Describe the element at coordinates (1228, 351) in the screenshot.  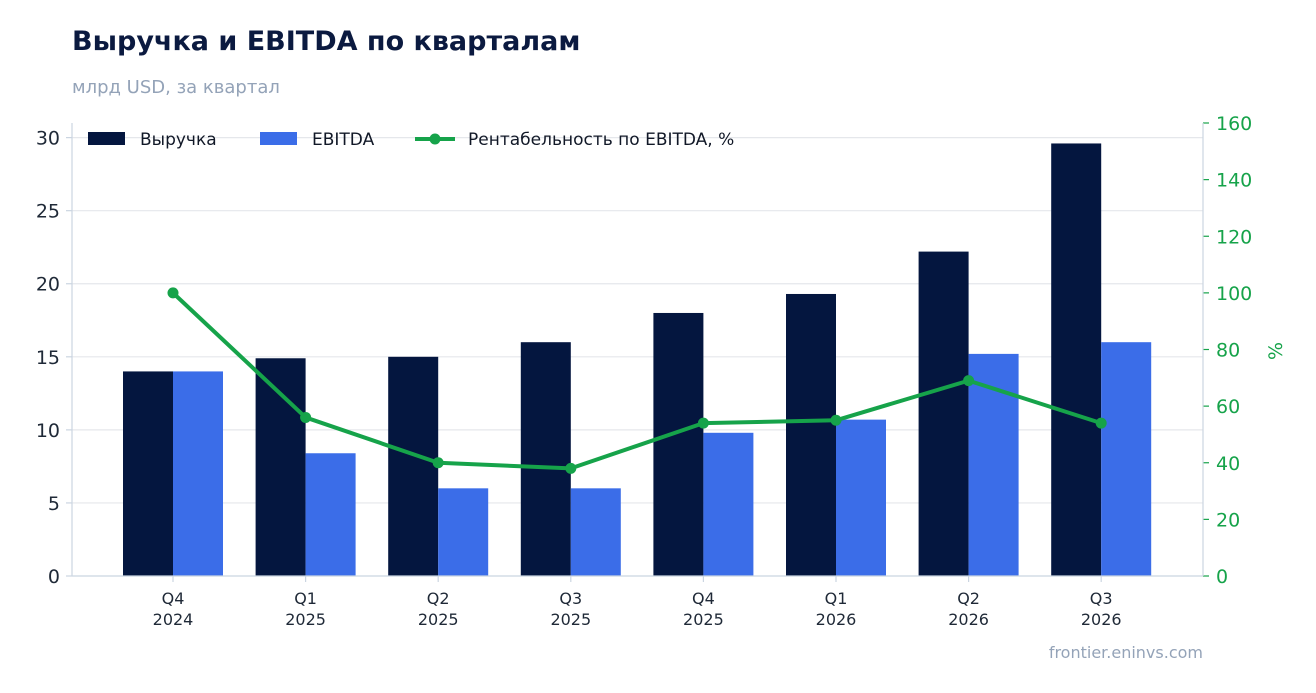
I see `y-right-tick-label: 80` at that location.